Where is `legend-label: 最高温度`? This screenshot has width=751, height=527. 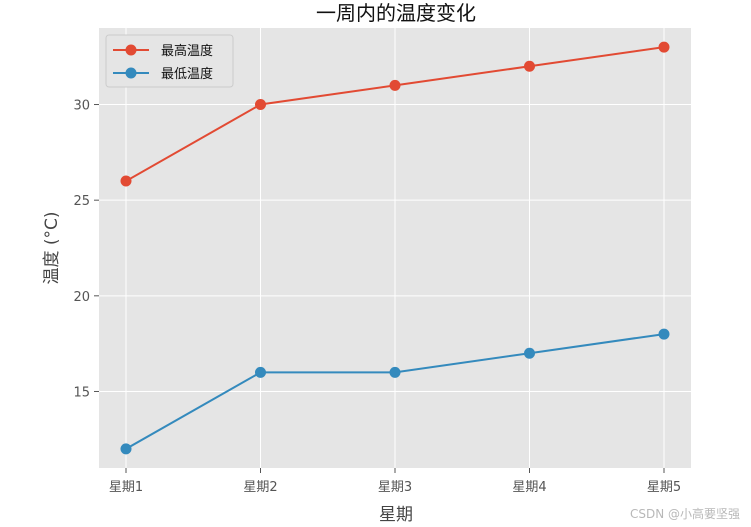
legend-label: 最高温度 is located at coordinates (187, 51).